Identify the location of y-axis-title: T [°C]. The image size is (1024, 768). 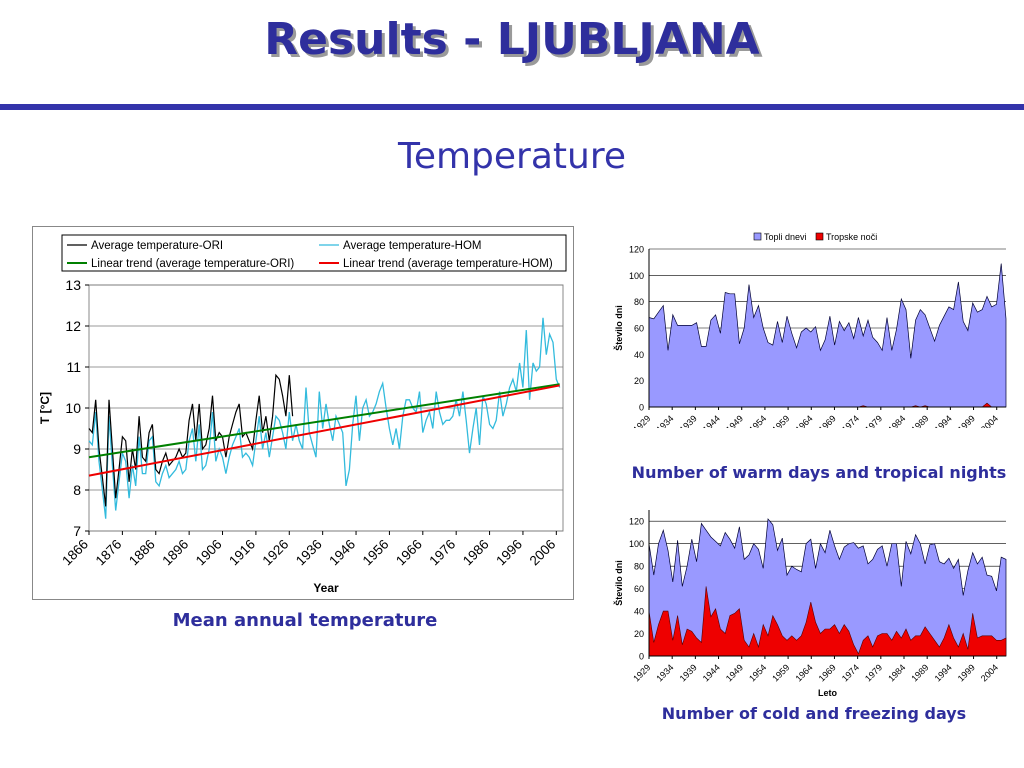
(45, 408).